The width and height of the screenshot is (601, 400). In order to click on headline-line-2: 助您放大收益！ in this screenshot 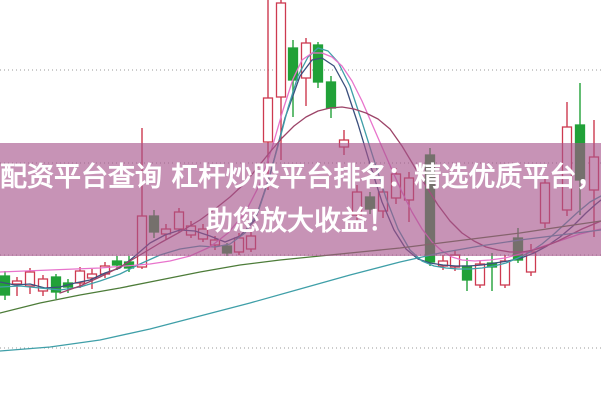, I will do `click(300, 221)`.